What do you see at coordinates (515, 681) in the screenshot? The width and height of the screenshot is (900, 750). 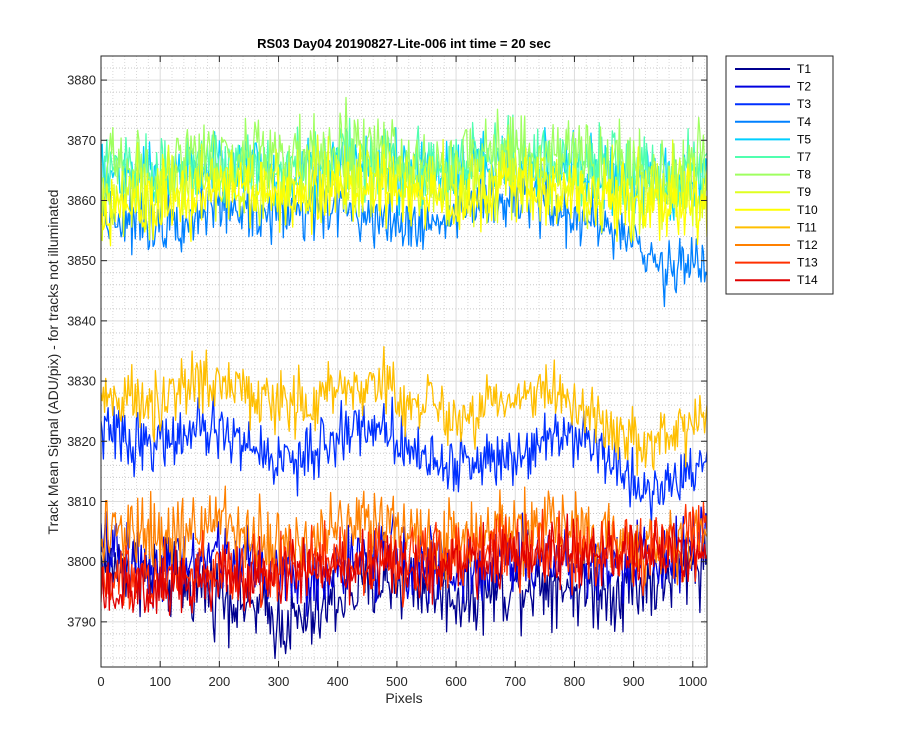 I see `x-tick-label: 700` at bounding box center [515, 681].